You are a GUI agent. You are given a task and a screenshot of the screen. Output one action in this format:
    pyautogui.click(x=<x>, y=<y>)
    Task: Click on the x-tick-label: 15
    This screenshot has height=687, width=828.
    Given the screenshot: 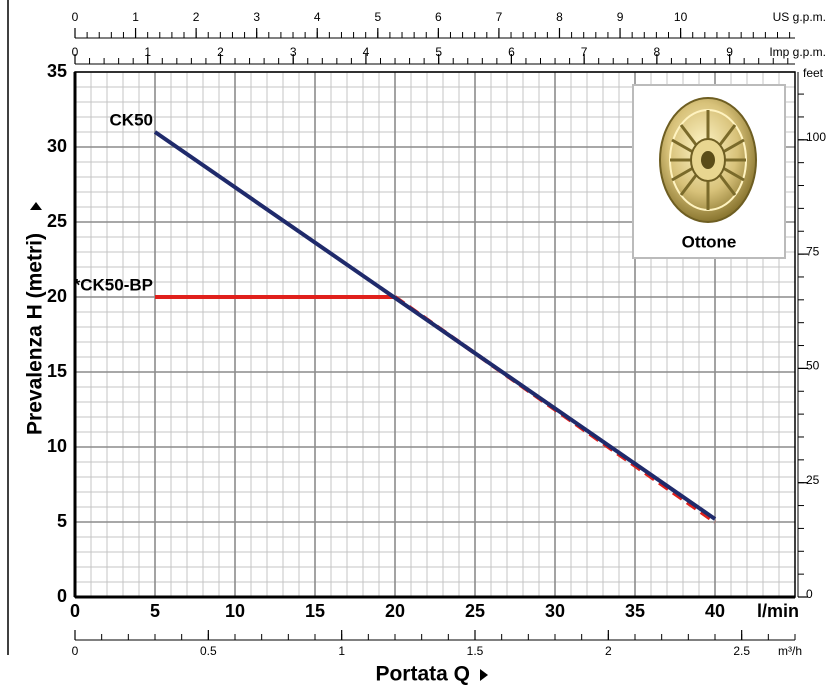 What is the action you would take?
    pyautogui.click(x=315, y=611)
    